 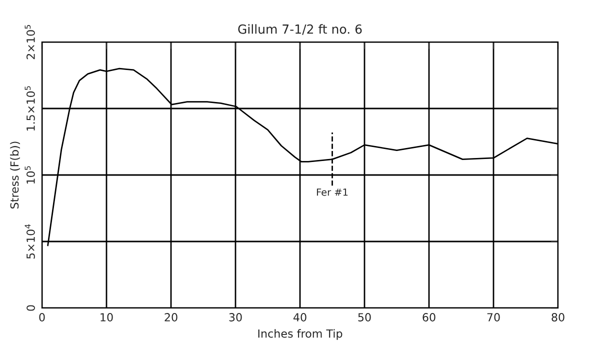 I want to click on x-tick-label: 40, so click(x=299, y=317).